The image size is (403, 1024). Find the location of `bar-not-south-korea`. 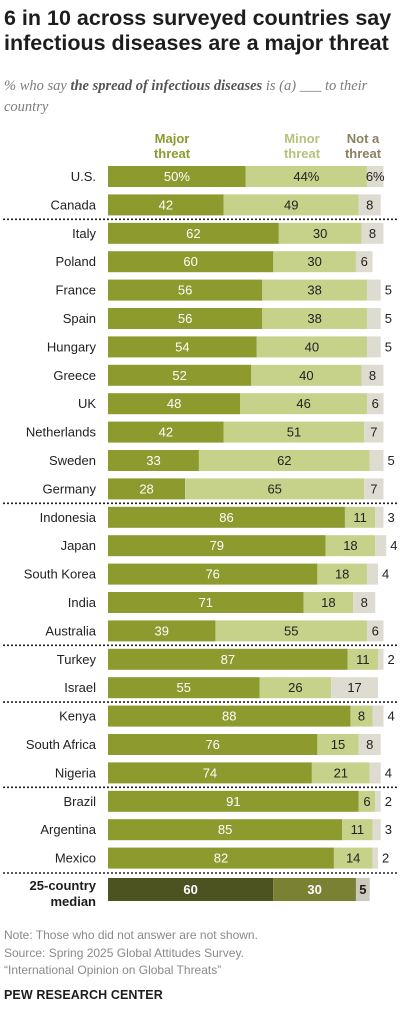

bar-not-south-korea is located at coordinates (372, 574).